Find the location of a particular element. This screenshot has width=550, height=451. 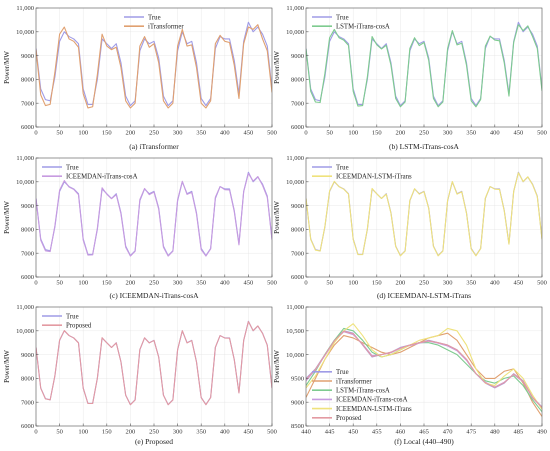

panel-caption: (b) LSTM-iTrans-cosA is located at coordinates (424, 146).